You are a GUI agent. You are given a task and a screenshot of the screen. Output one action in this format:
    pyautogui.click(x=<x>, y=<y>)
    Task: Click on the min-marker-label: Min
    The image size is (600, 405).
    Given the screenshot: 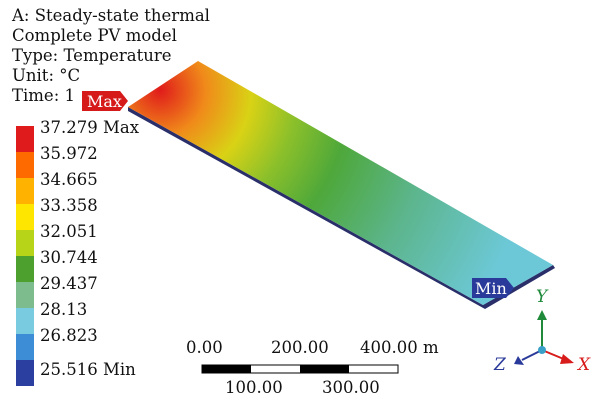 What is the action you would take?
    pyautogui.click(x=491, y=288)
    